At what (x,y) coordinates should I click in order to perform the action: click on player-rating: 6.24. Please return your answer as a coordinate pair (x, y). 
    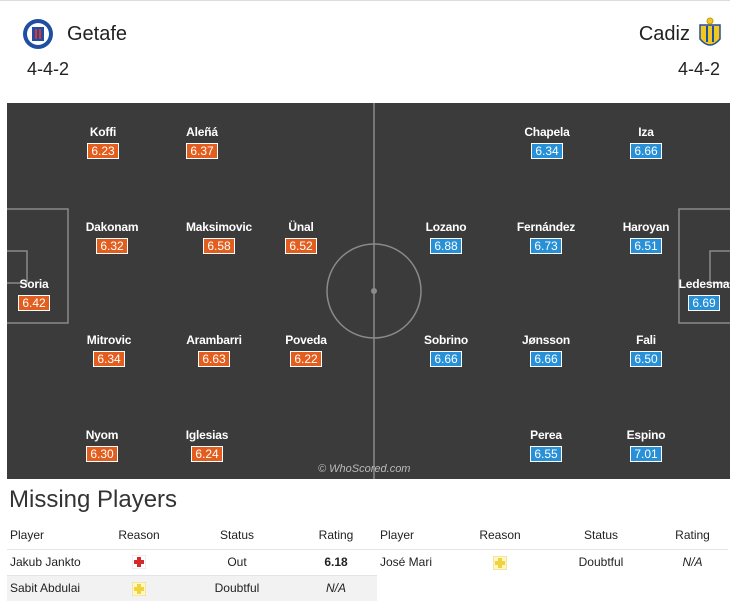
    Looking at the image, I should click on (207, 454).